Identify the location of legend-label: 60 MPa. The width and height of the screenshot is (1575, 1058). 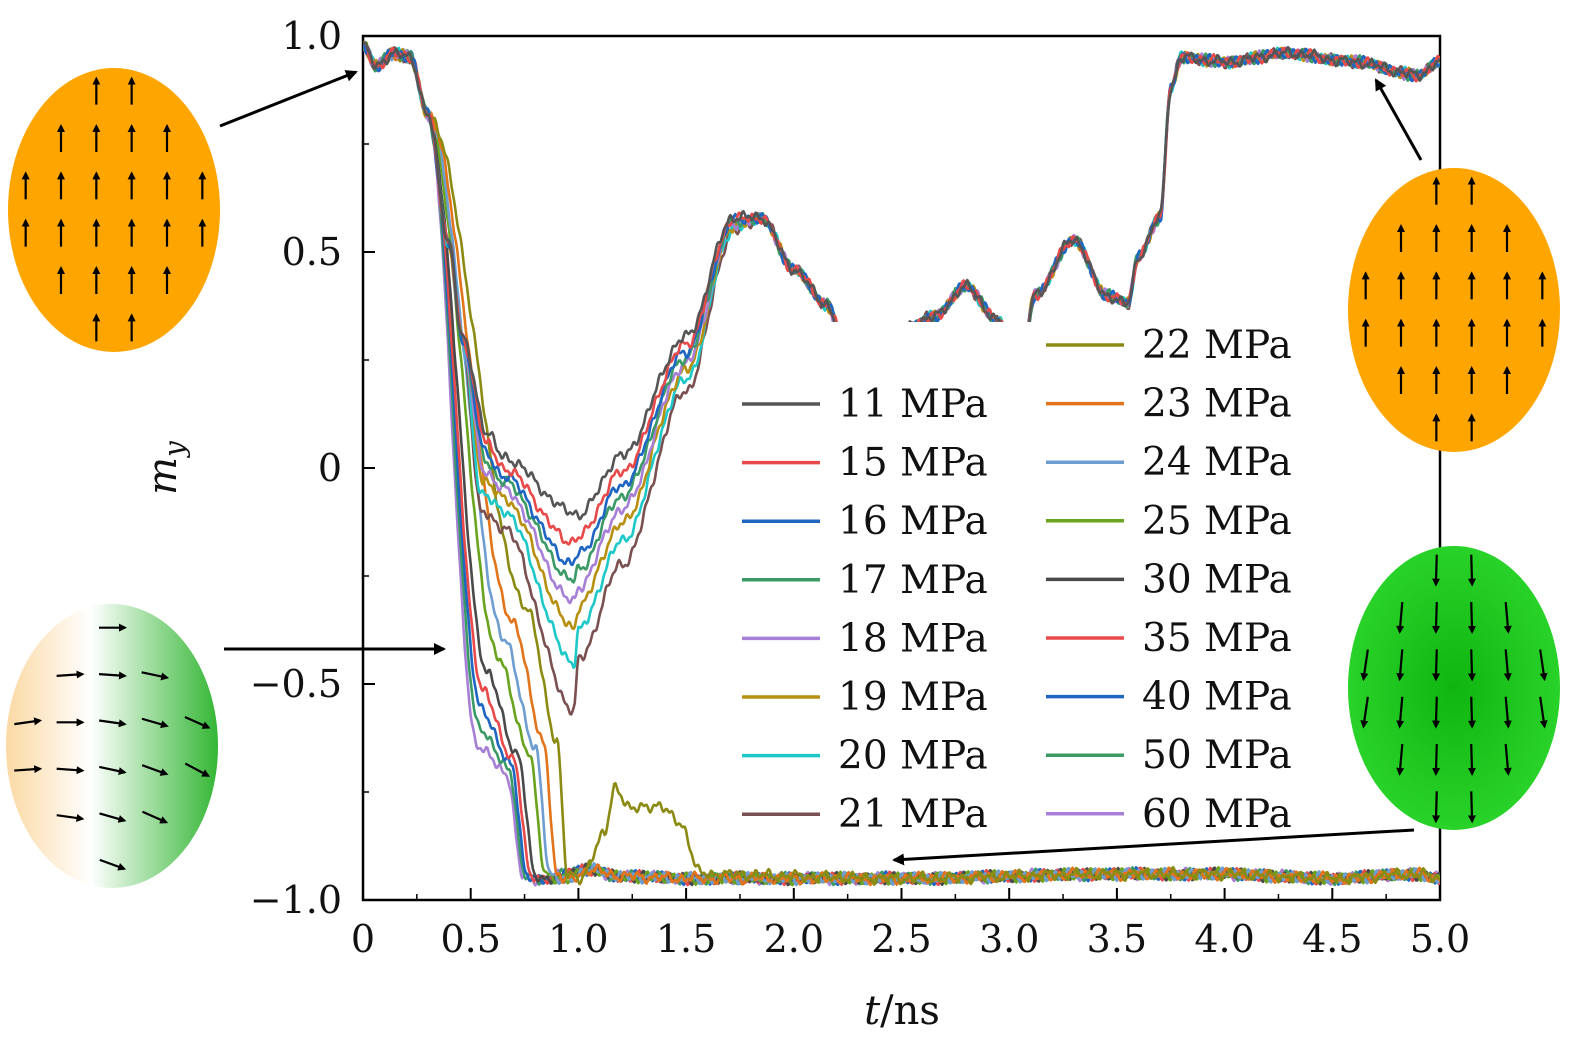
(1217, 814).